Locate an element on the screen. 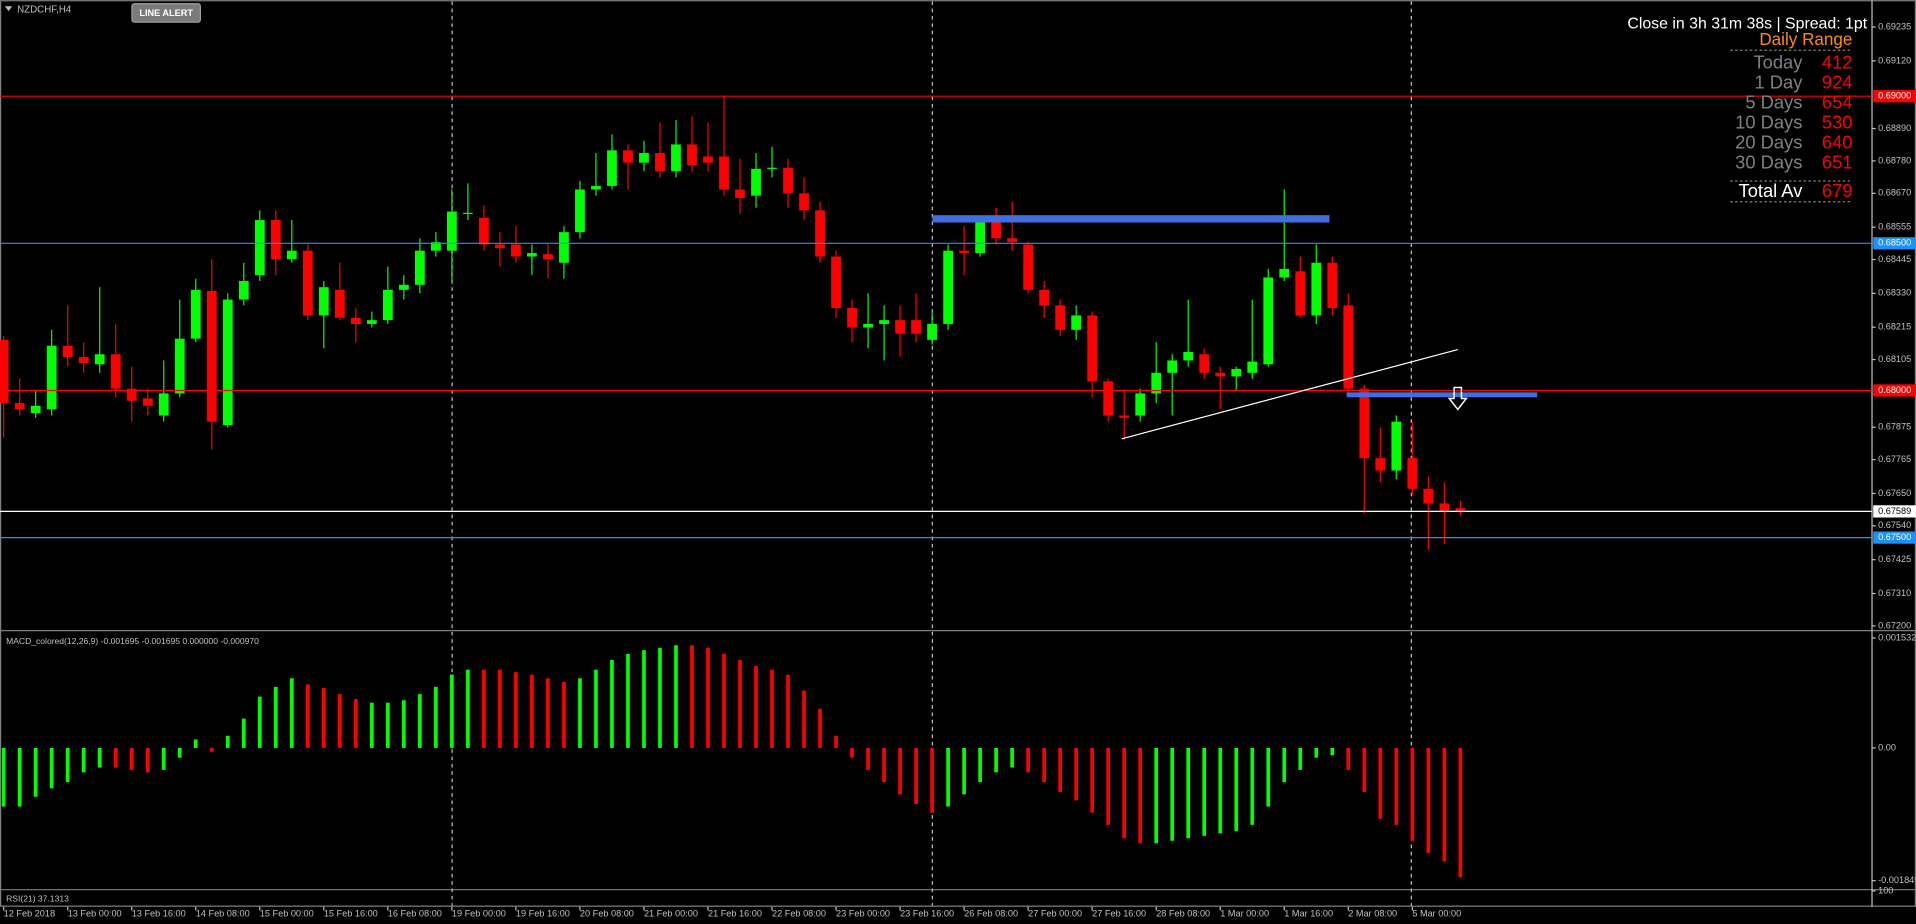 Image resolution: width=1916 pixels, height=924 pixels. range-label: 20 Days is located at coordinates (1768, 142).